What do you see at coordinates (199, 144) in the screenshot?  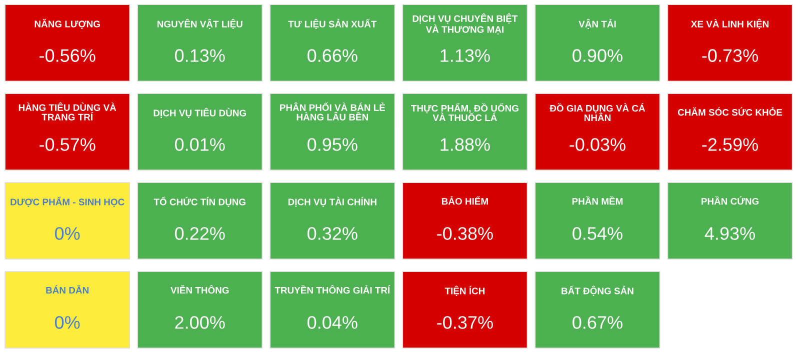 I see `data-label: 0.01%` at bounding box center [199, 144].